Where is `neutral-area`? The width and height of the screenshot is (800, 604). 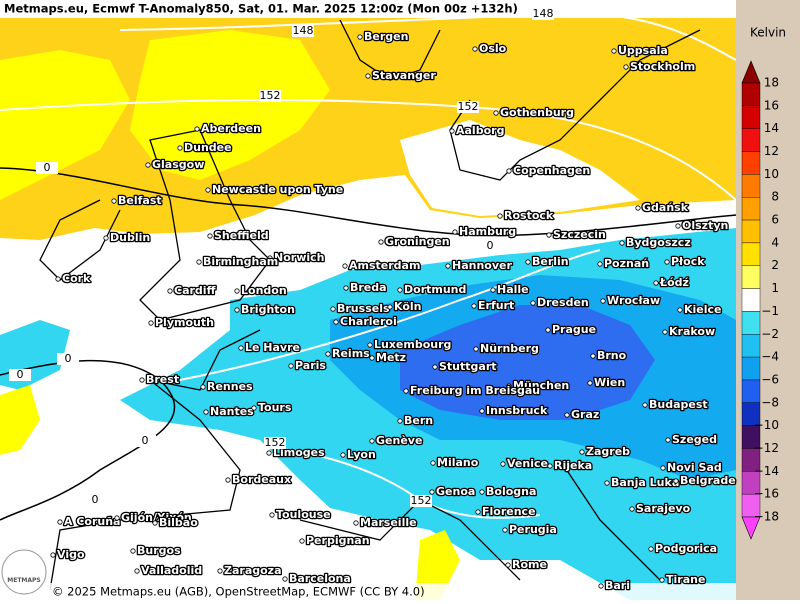 neutral-area is located at coordinates (520, 168).